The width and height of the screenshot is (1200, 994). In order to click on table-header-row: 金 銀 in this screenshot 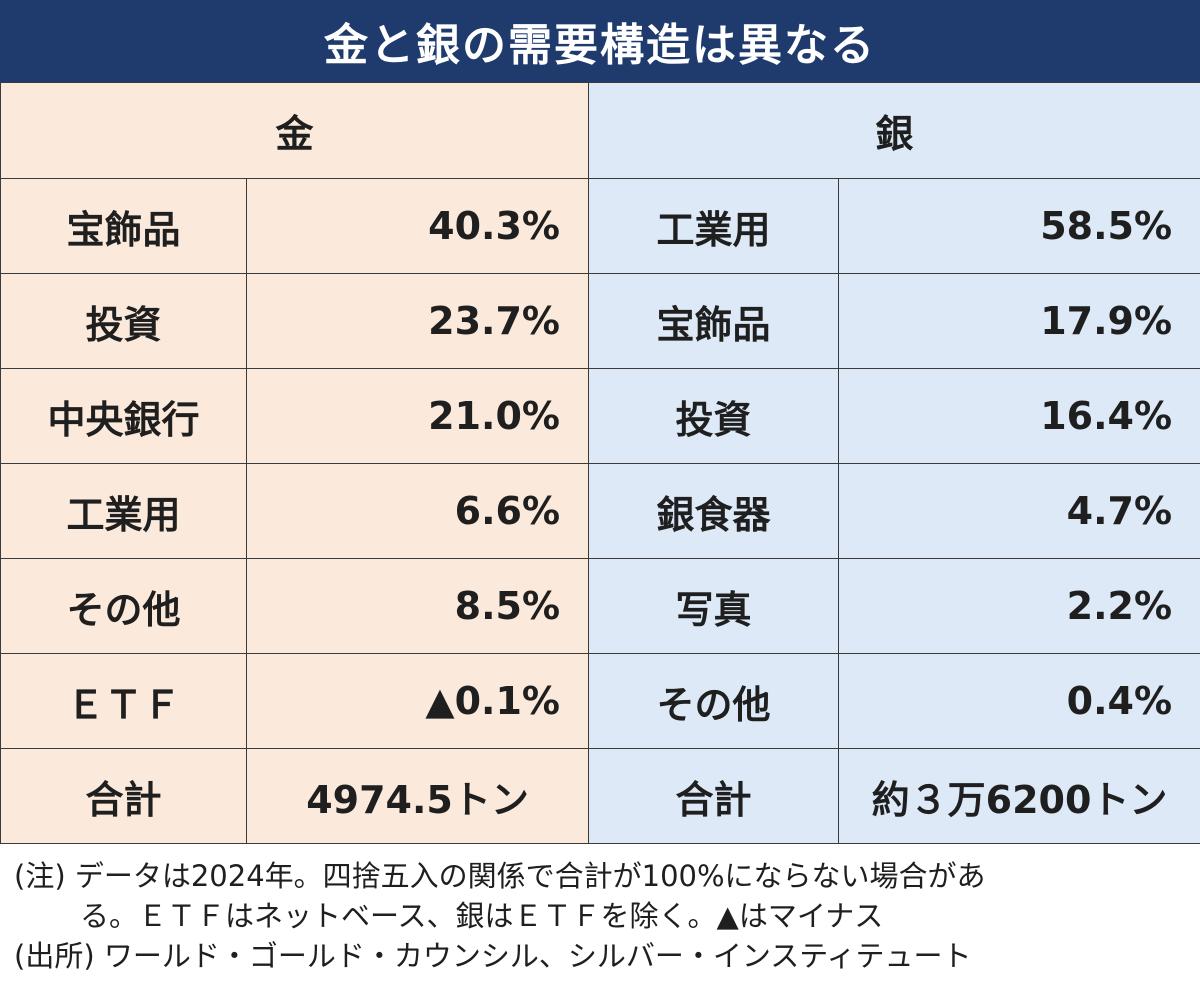, I will do `click(600, 130)`.